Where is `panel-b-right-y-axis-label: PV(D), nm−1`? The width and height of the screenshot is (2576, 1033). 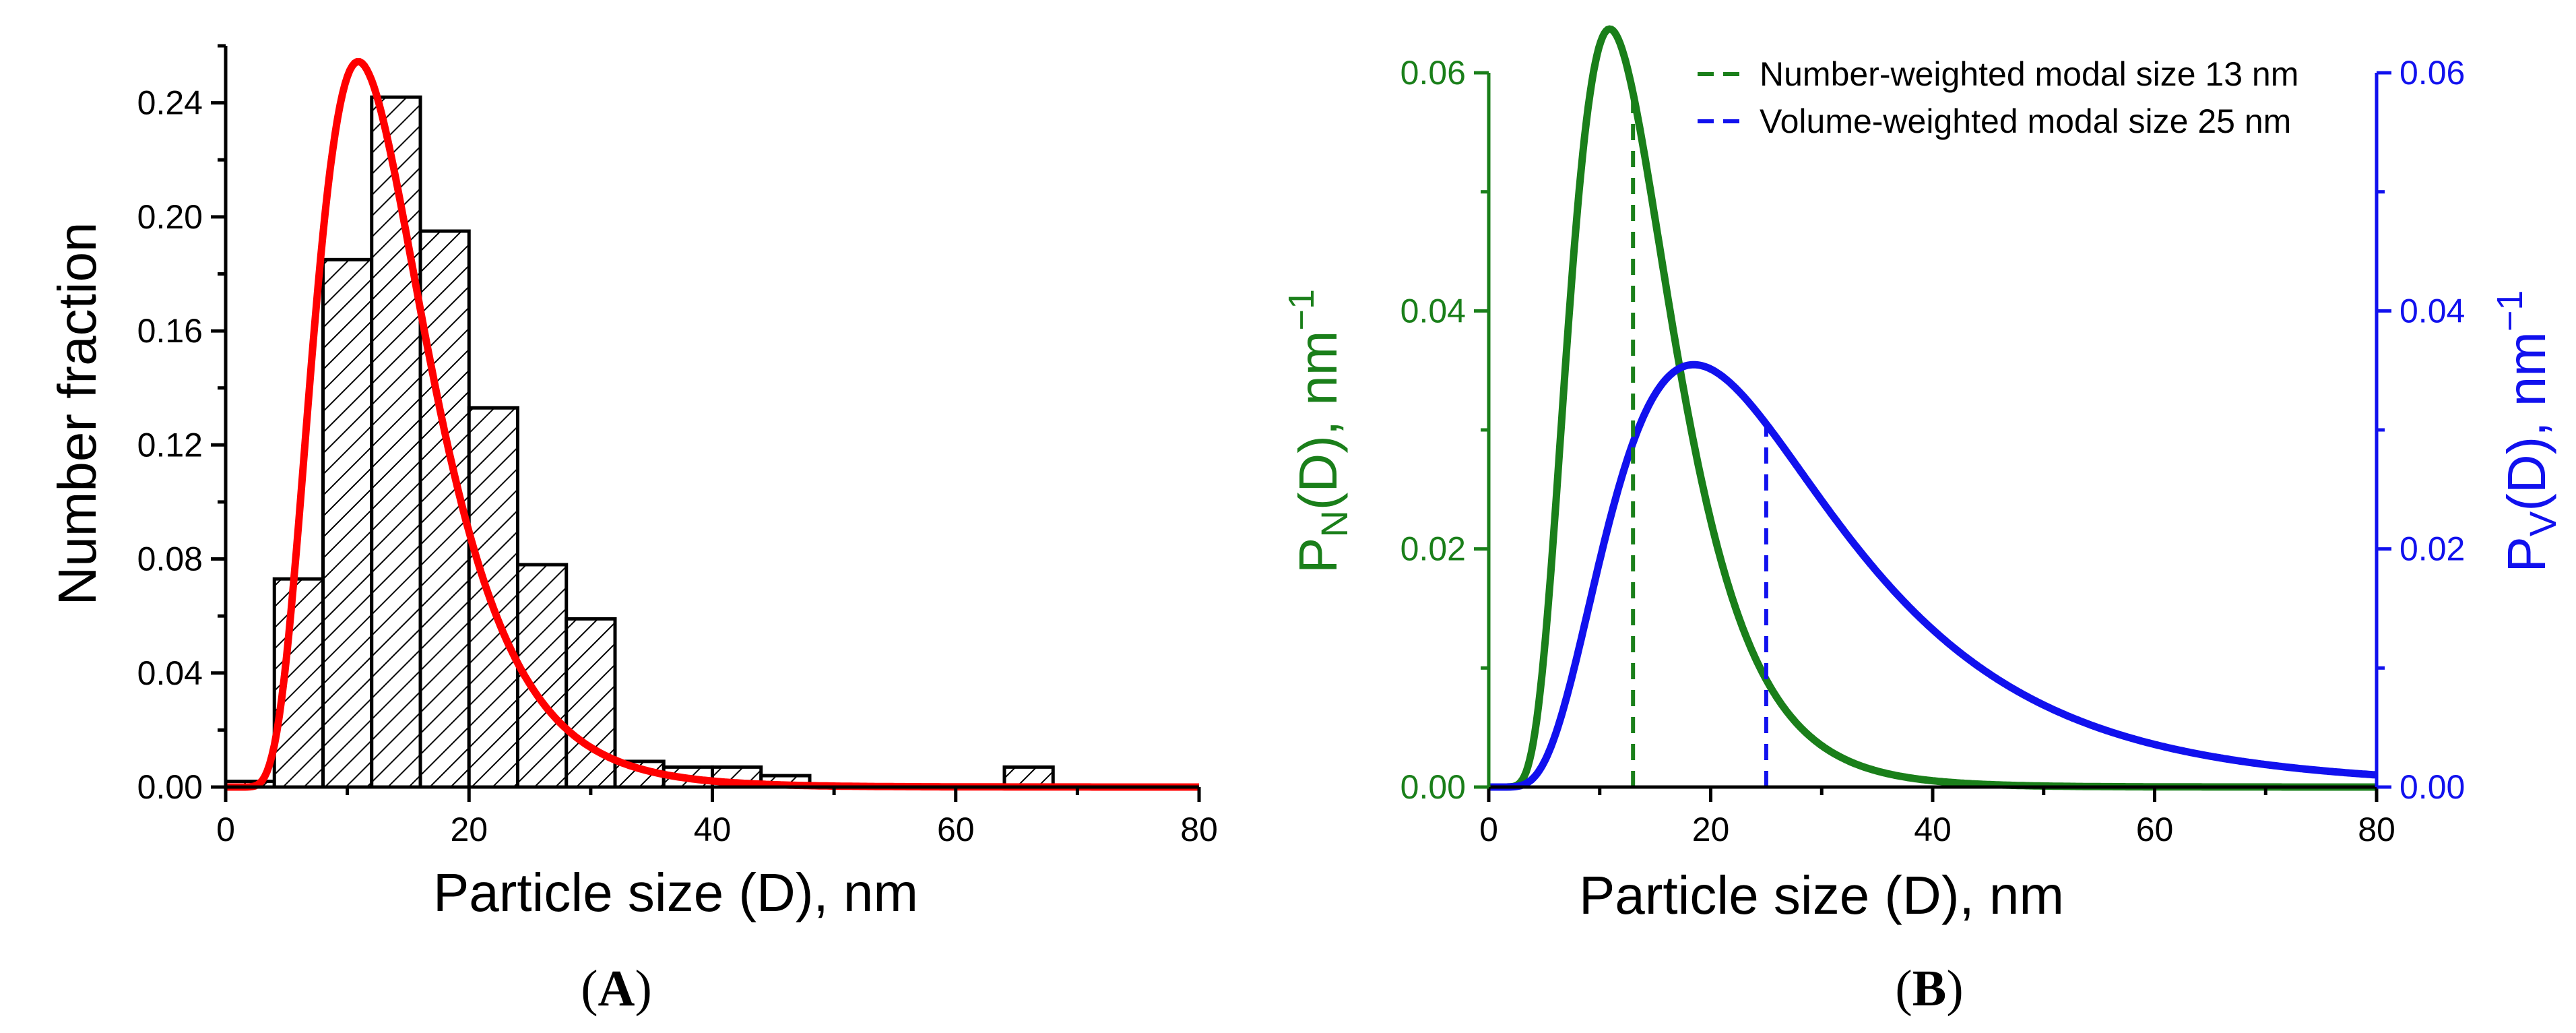 panel-b-right-y-axis-label: PV(D), nm−1 is located at coordinates (2527, 432).